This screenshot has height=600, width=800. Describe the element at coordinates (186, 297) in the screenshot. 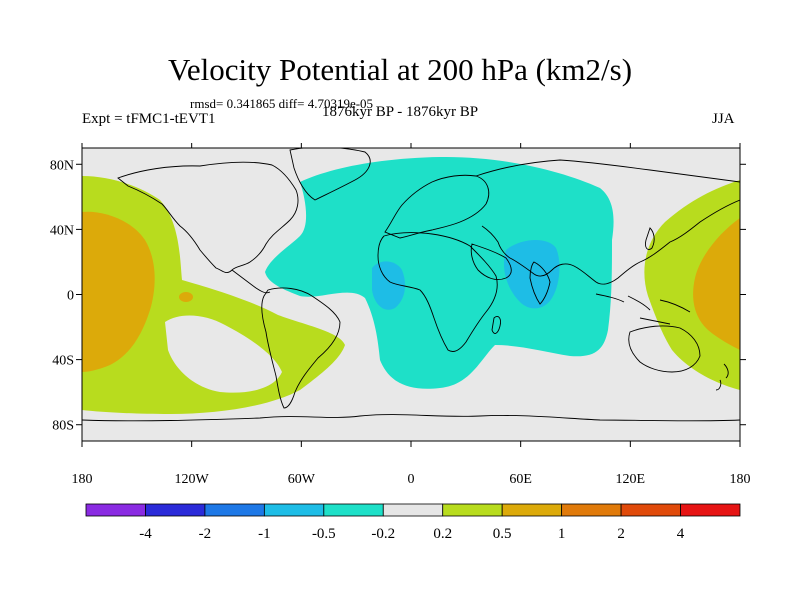

I see `small-positive-core` at that location.